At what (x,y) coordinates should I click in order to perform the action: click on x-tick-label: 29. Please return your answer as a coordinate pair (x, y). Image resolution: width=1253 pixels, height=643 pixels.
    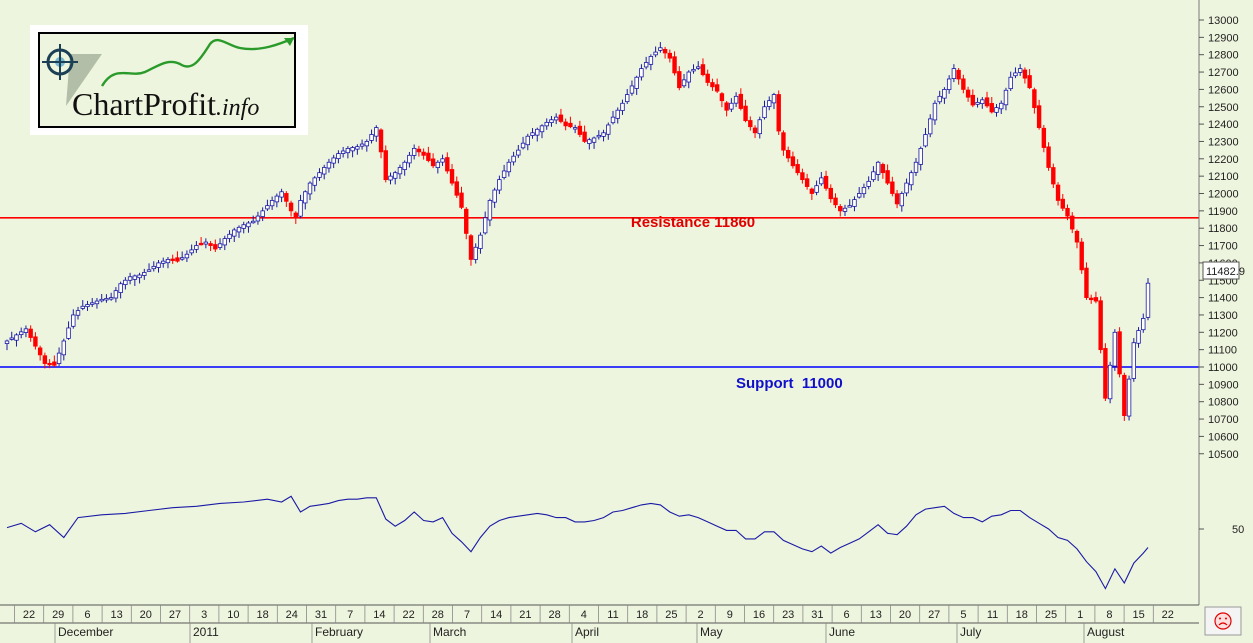
    Looking at the image, I should click on (58, 615).